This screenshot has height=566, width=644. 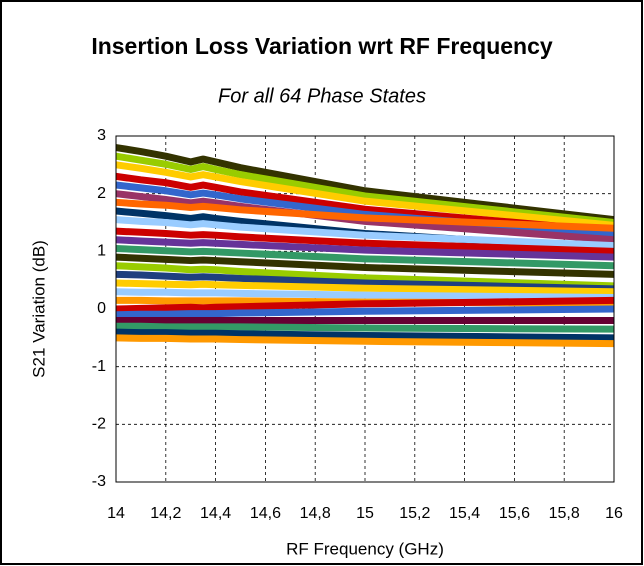 What do you see at coordinates (414, 513) in the screenshot?
I see `x-tick-label: 15,2` at bounding box center [414, 513].